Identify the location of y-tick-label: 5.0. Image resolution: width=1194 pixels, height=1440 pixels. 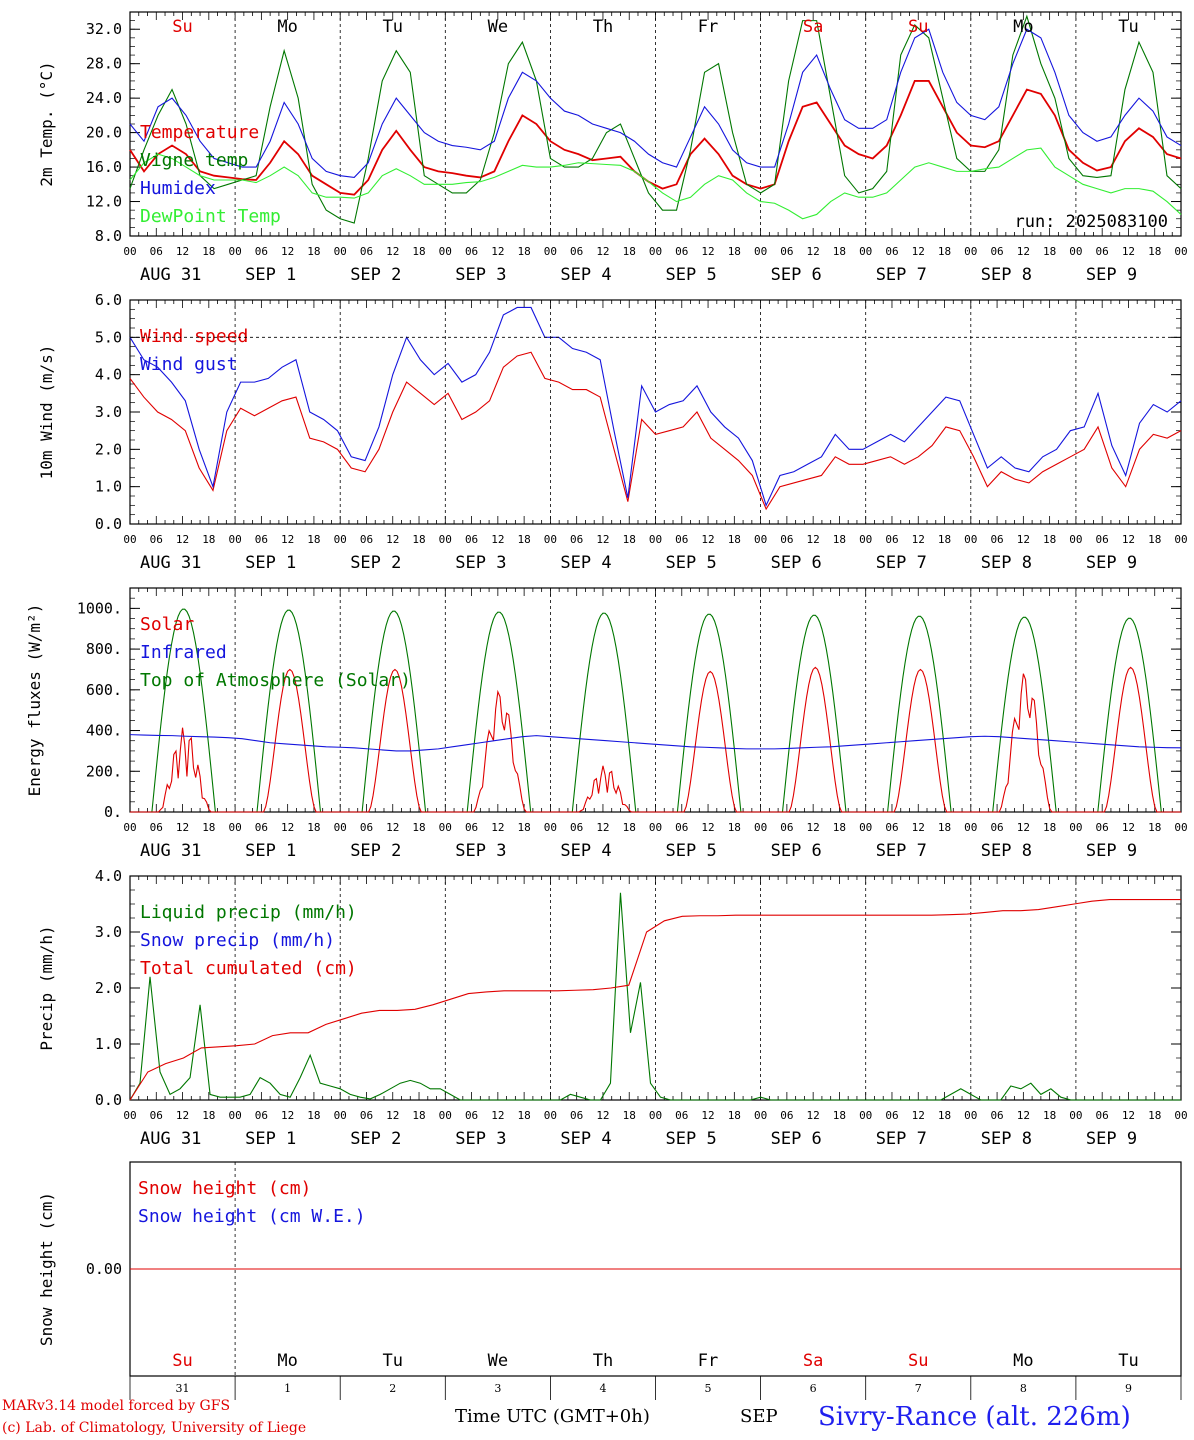
(108, 337).